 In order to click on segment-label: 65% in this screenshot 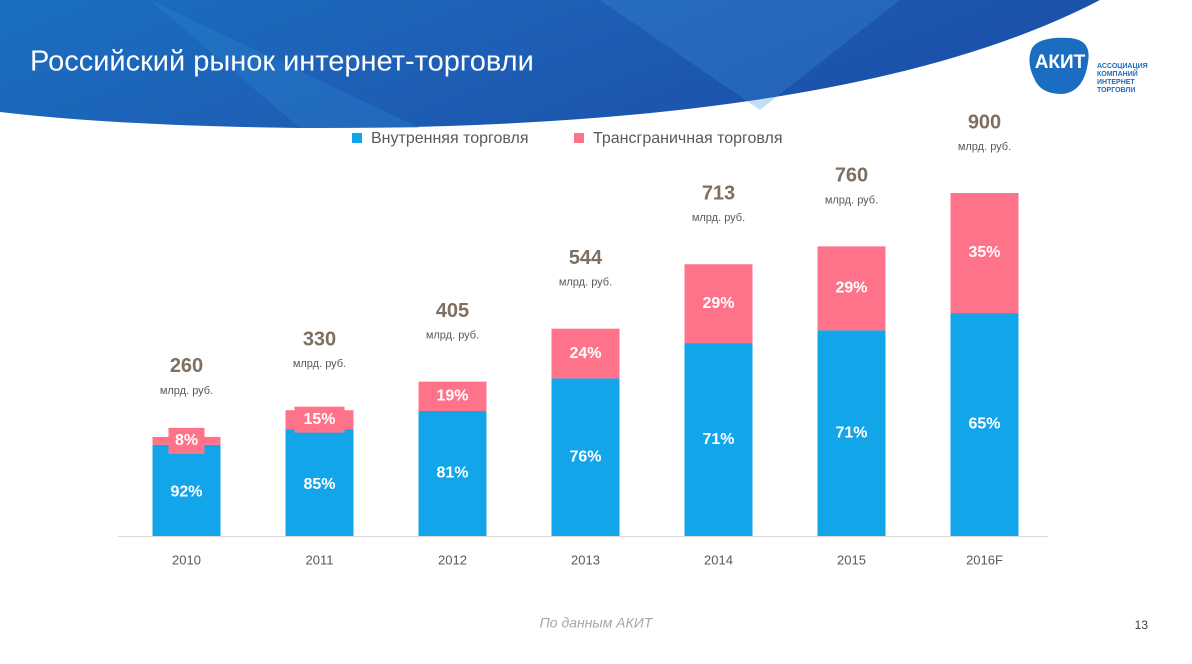, I will do `click(984, 424)`.